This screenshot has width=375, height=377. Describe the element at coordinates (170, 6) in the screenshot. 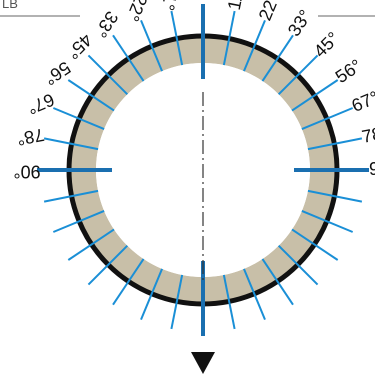

I see `left-angle-label: 11°` at that location.